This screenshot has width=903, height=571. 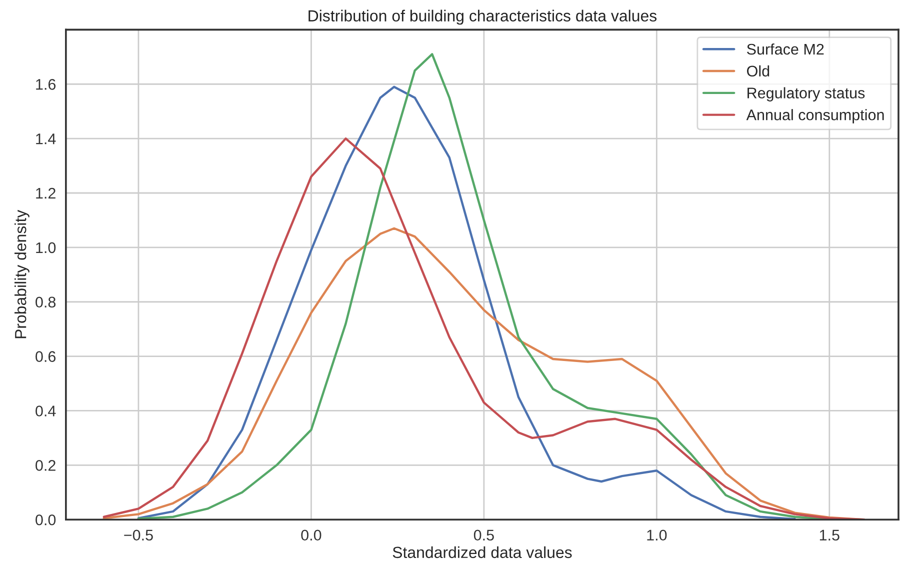 What do you see at coordinates (46, 356) in the screenshot?
I see `y-tick-label: 0.6` at bounding box center [46, 356].